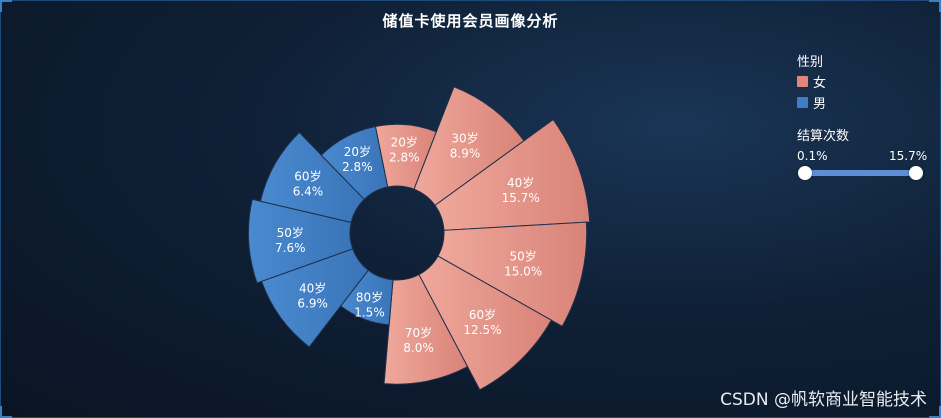 Image resolution: width=941 pixels, height=418 pixels. Describe the element at coordinates (482, 330) in the screenshot. I see `slice-value-label: 12.5%` at that location.